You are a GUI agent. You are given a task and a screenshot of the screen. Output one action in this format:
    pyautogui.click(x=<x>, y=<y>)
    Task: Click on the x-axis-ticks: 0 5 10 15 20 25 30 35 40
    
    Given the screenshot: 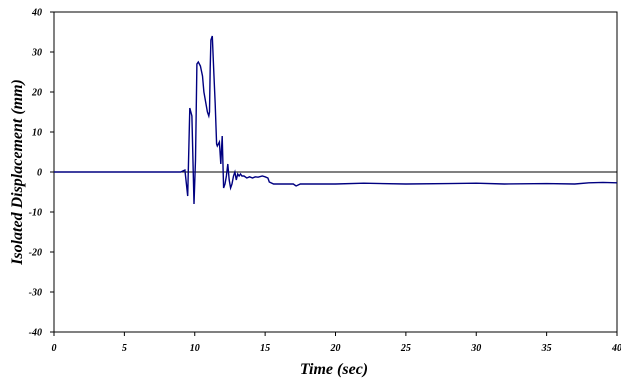 What is the action you would take?
    pyautogui.click(x=336, y=343)
    